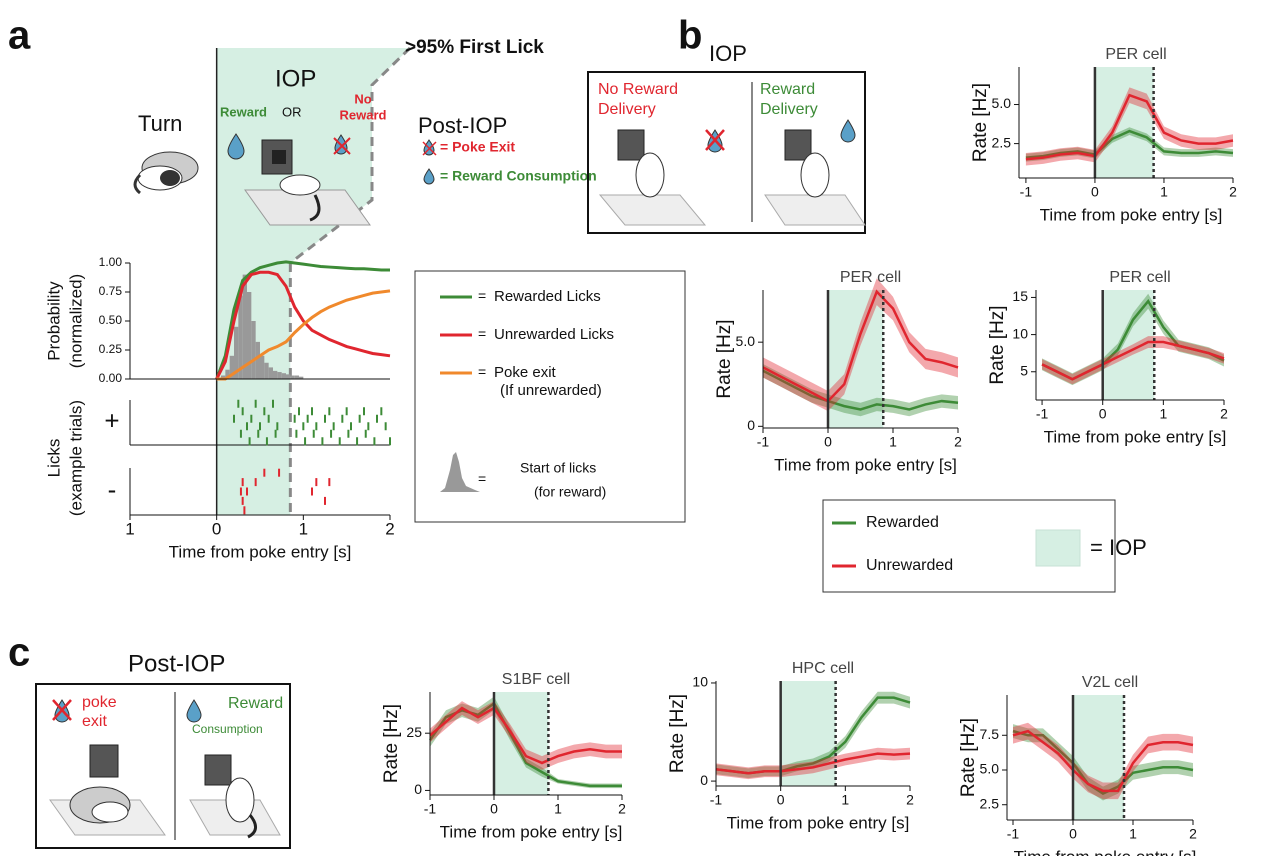 The image size is (1263, 856). I want to click on raster-label: -, so click(112, 489).